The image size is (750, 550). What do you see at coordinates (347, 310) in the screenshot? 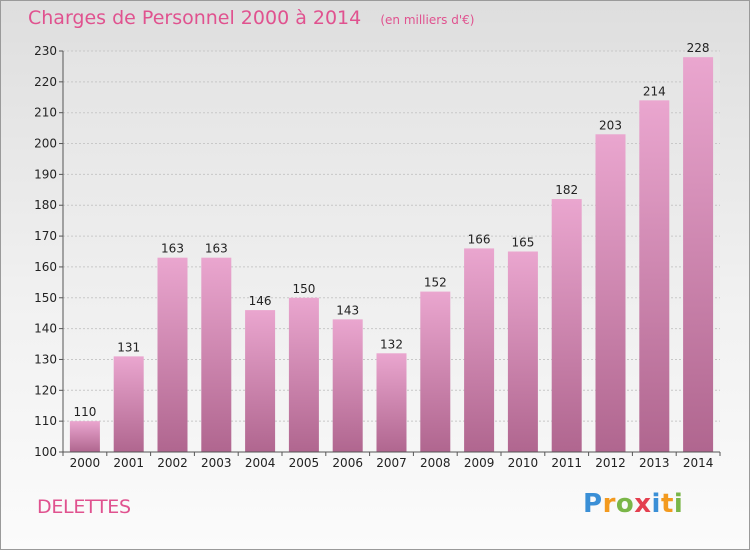
I see `bar-value-label: 143` at bounding box center [347, 310].